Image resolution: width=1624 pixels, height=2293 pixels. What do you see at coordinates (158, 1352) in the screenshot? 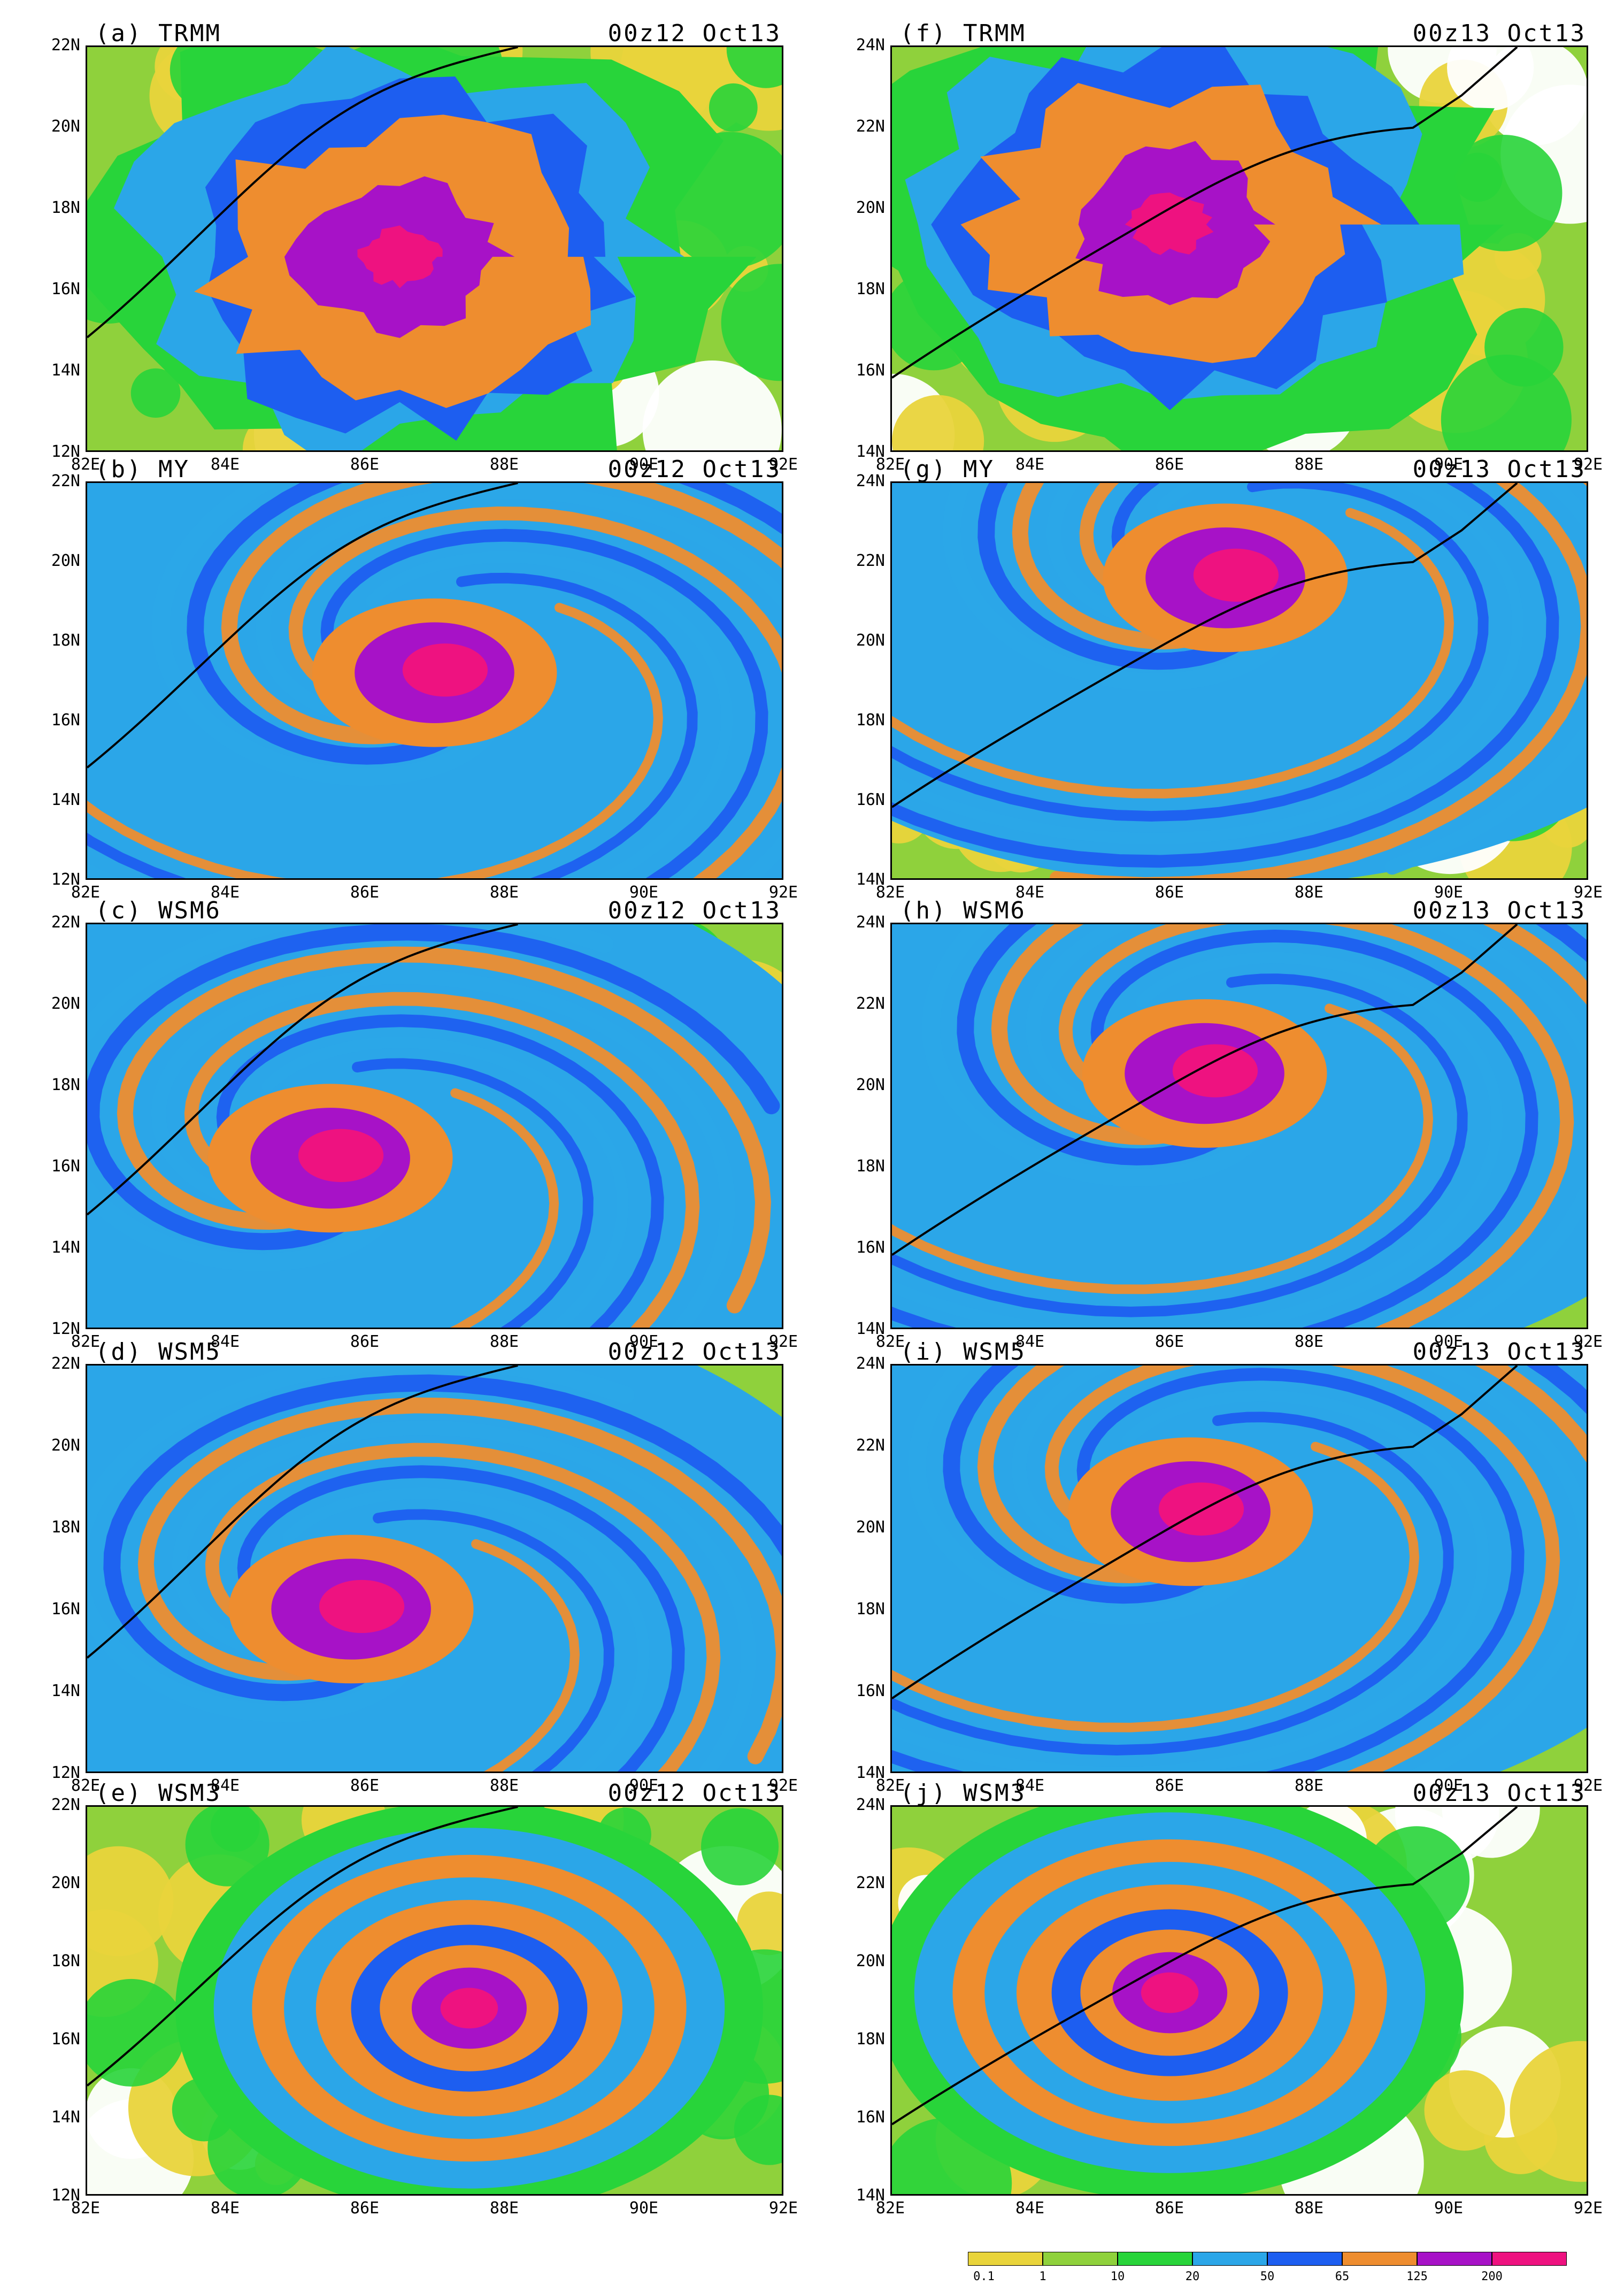
I see `panel-title: (d) WSM5` at bounding box center [158, 1352].